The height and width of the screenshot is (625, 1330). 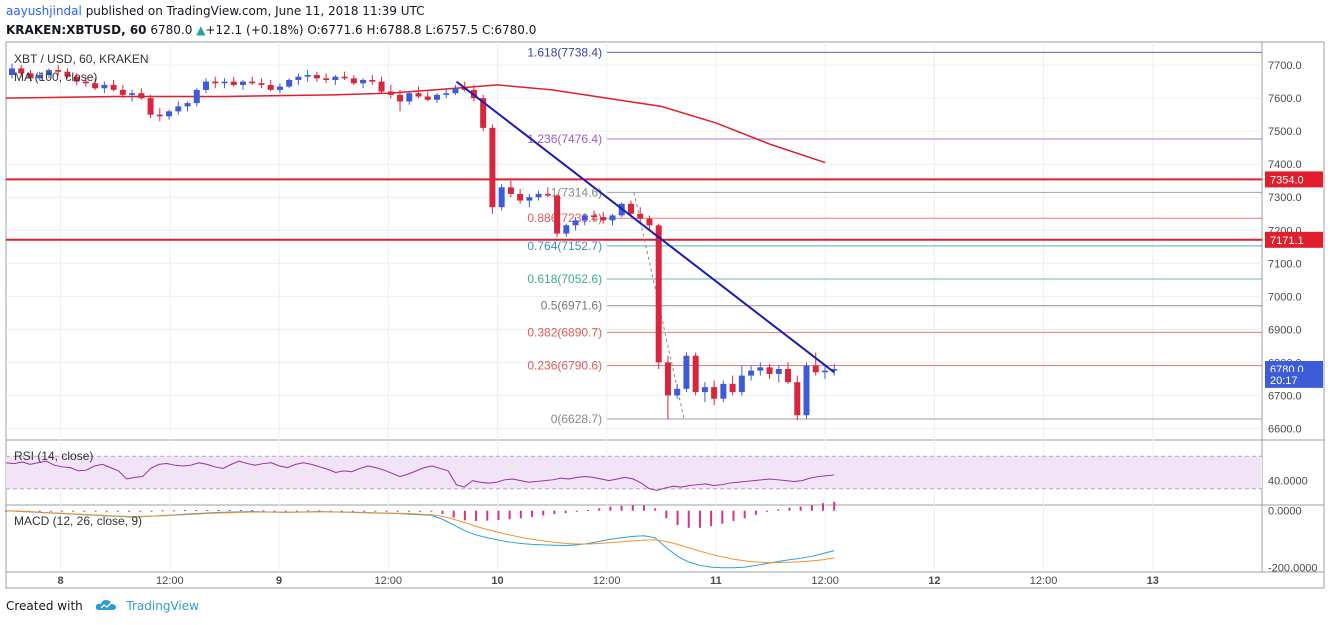 I want to click on up-arrow-icon: ▲, so click(x=201, y=30).